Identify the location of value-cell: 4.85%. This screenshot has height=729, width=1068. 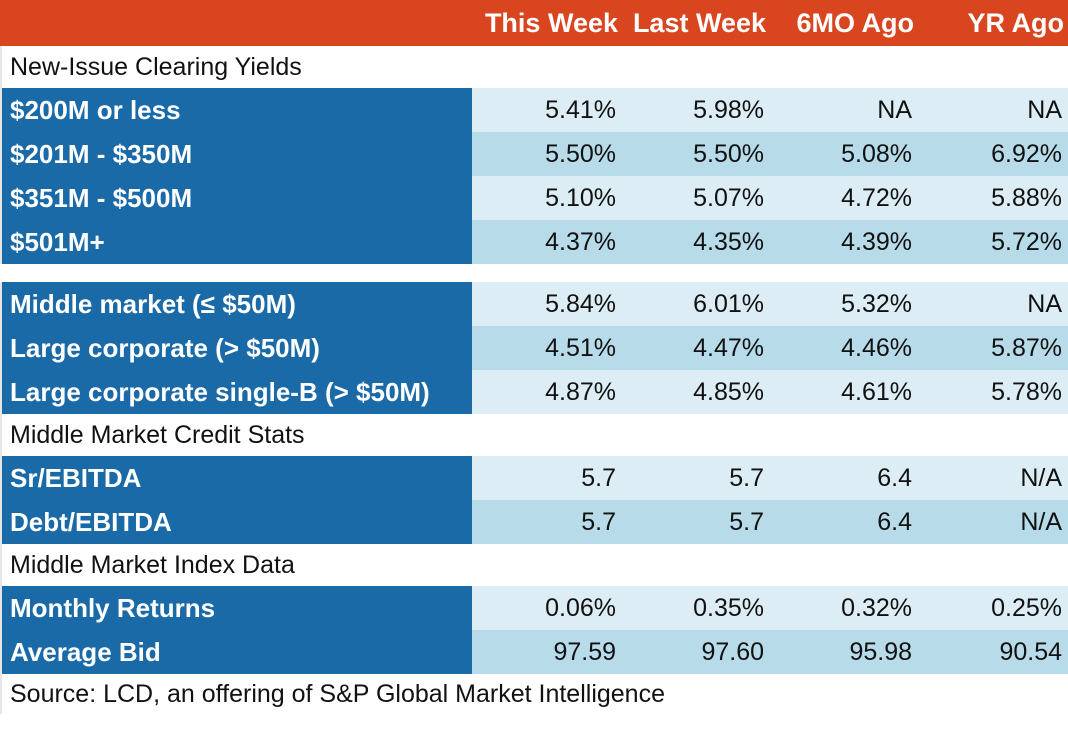
(696, 392).